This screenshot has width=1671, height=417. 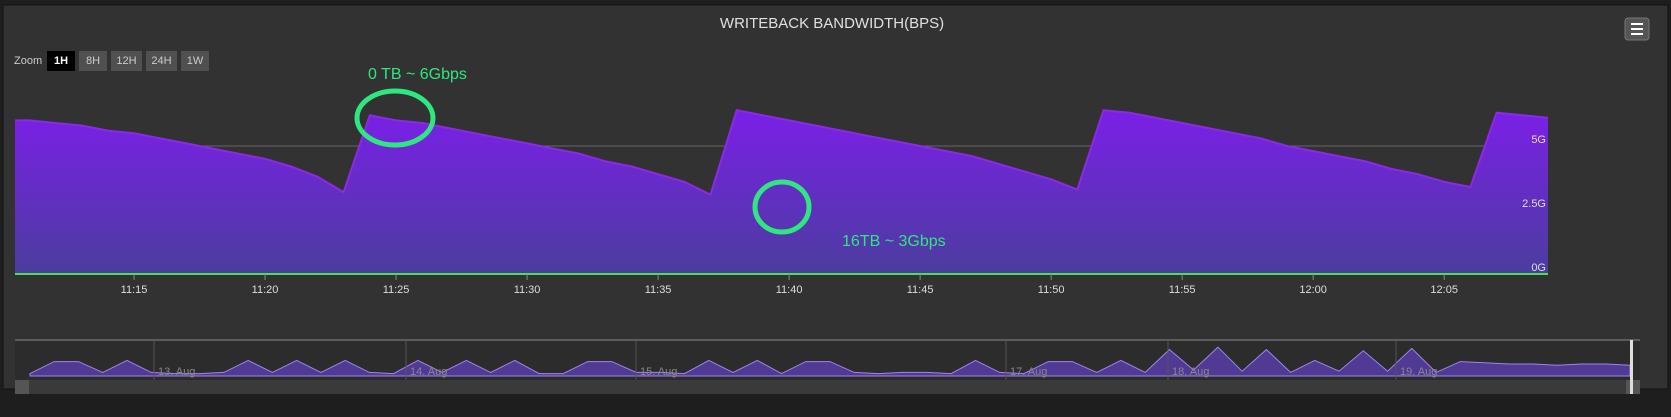 I want to click on x-tick-label: 11:25, so click(x=396, y=290).